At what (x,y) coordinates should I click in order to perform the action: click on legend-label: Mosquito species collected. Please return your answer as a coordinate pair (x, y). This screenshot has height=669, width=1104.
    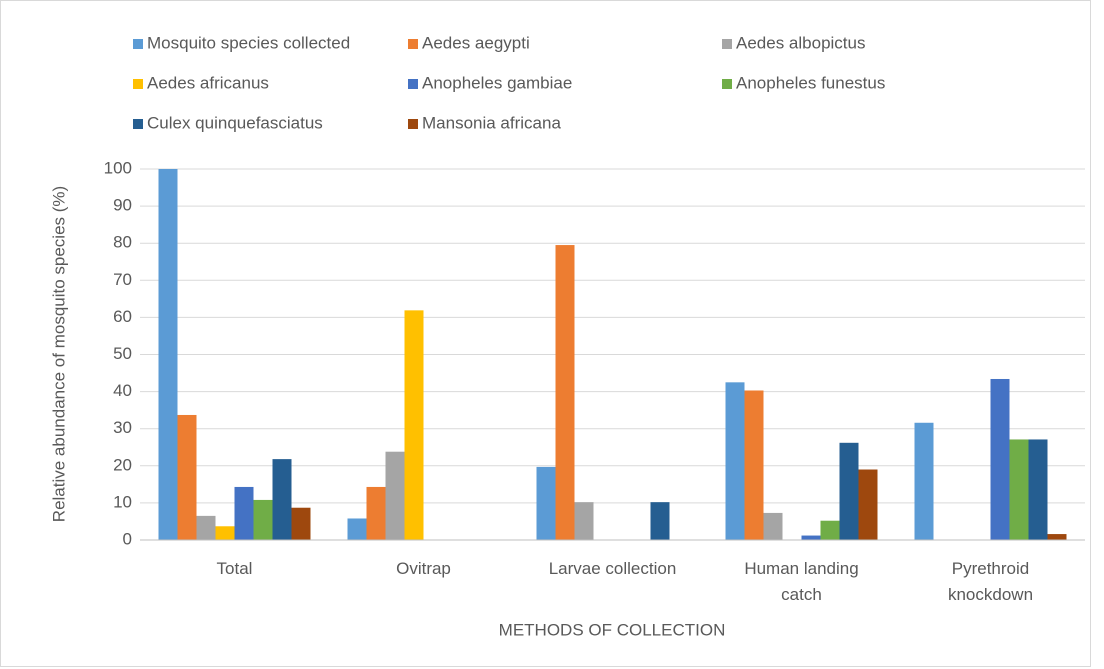
    Looking at the image, I should click on (248, 42).